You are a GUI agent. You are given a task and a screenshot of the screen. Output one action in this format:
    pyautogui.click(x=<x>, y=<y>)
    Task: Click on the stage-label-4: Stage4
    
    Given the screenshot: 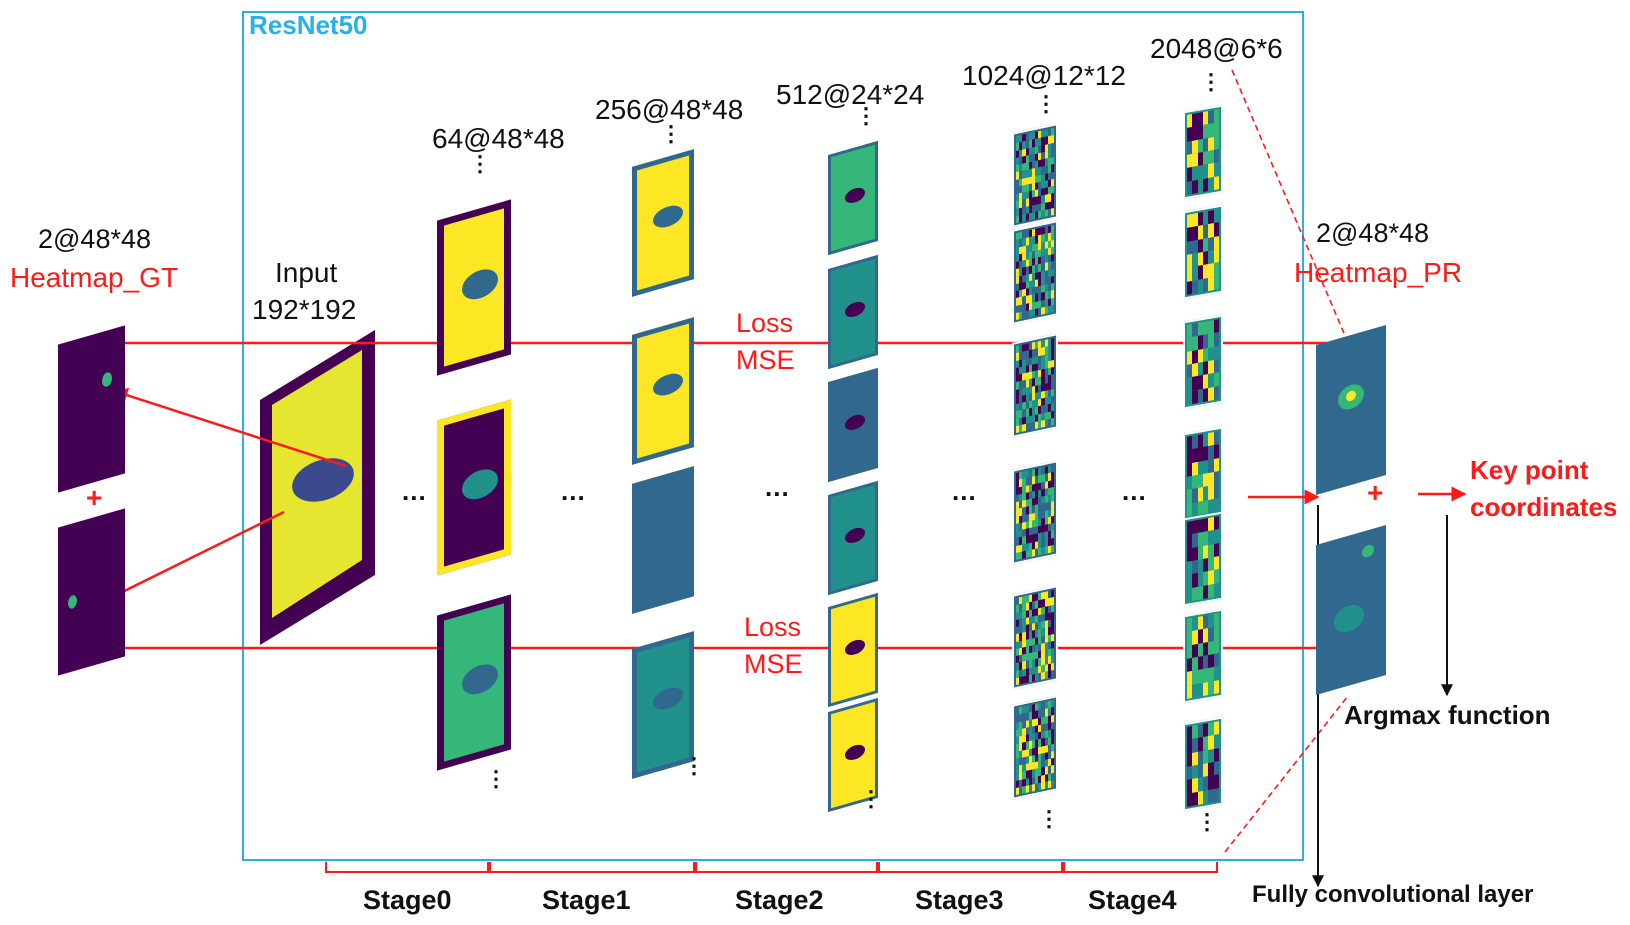 What is the action you would take?
    pyautogui.click(x=1132, y=900)
    